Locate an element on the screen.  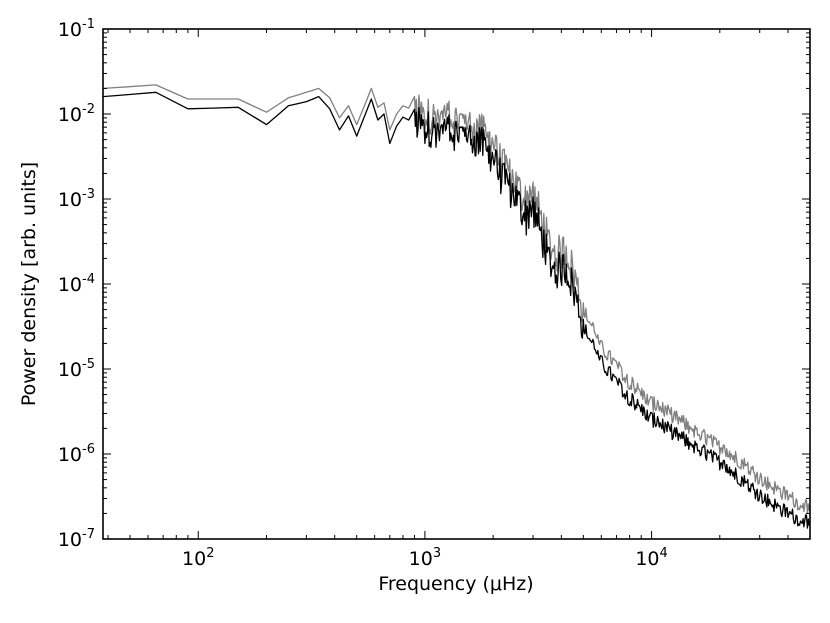
x-tick-label: 102 is located at coordinates (198, 558).